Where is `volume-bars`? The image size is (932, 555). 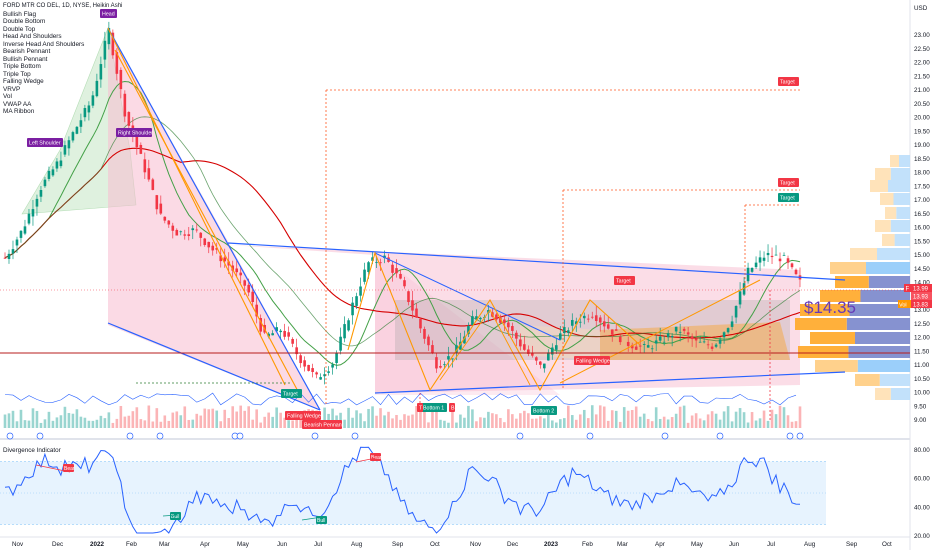 volume-bars is located at coordinates (403, 416).